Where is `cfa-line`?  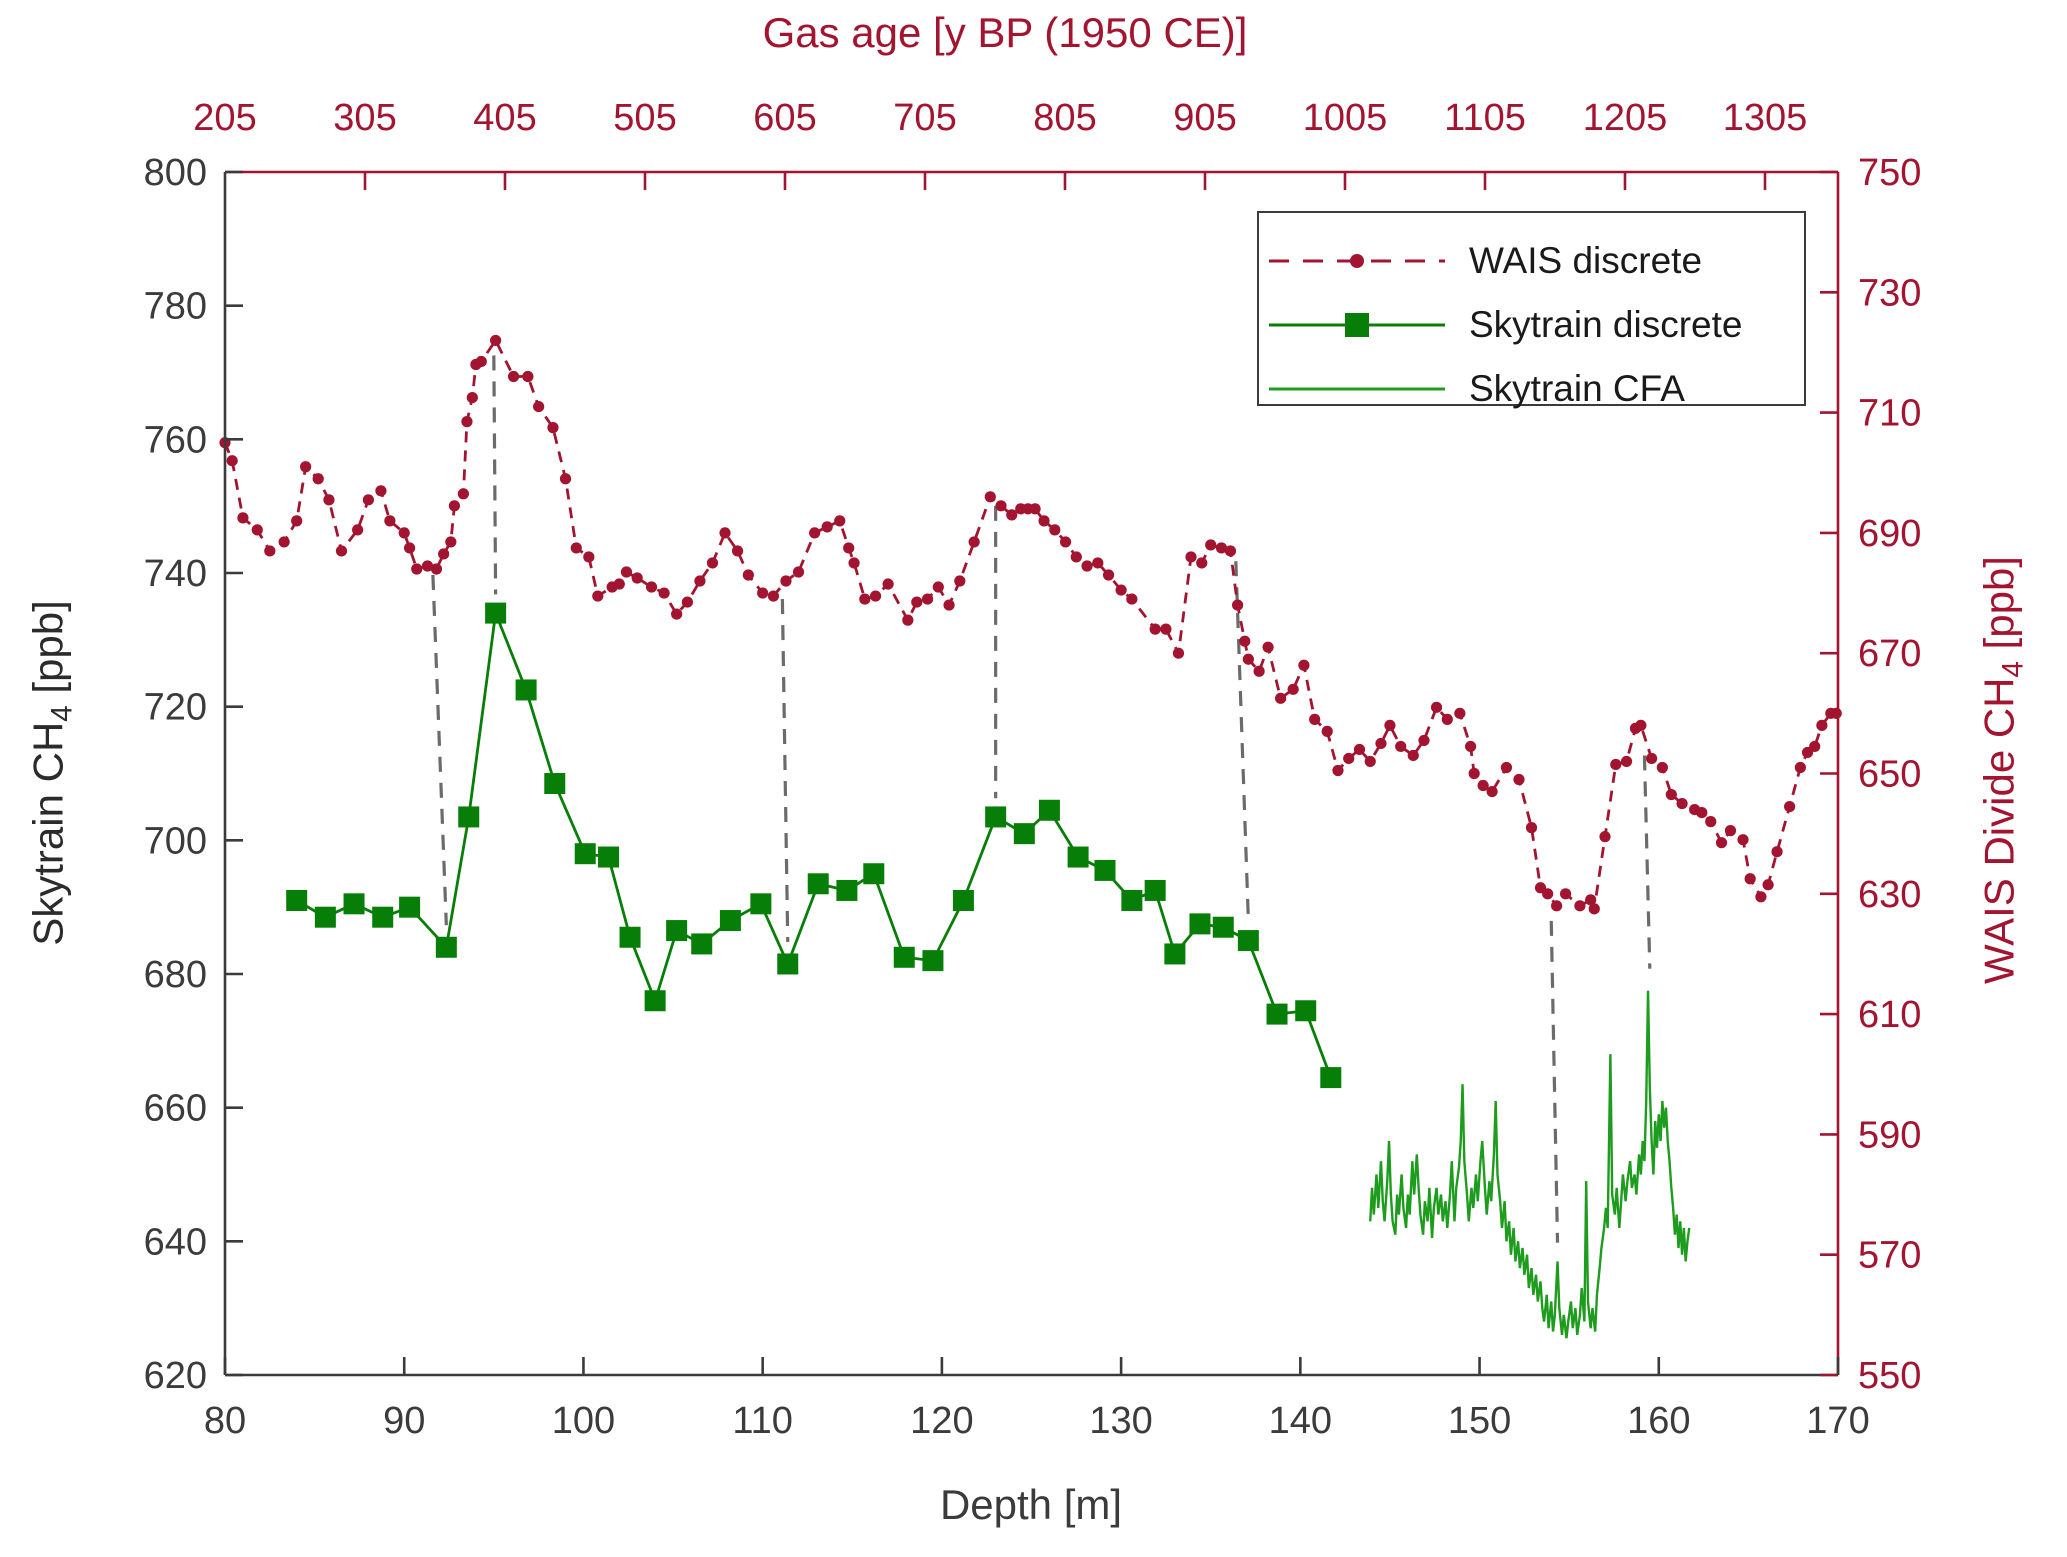
cfa-line is located at coordinates (1530, 1164).